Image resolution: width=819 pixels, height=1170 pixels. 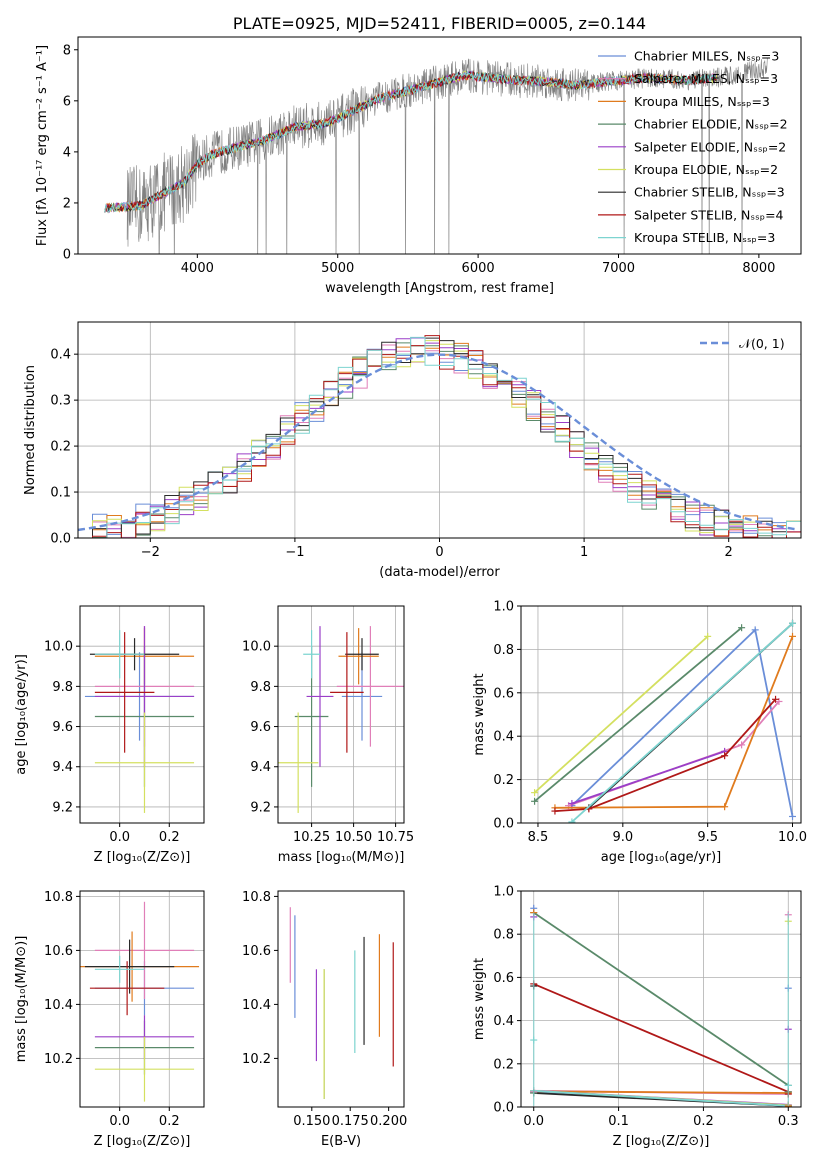 What do you see at coordinates (353, 837) in the screenshot?
I see `x-tick-label: 10.50` at bounding box center [353, 837].